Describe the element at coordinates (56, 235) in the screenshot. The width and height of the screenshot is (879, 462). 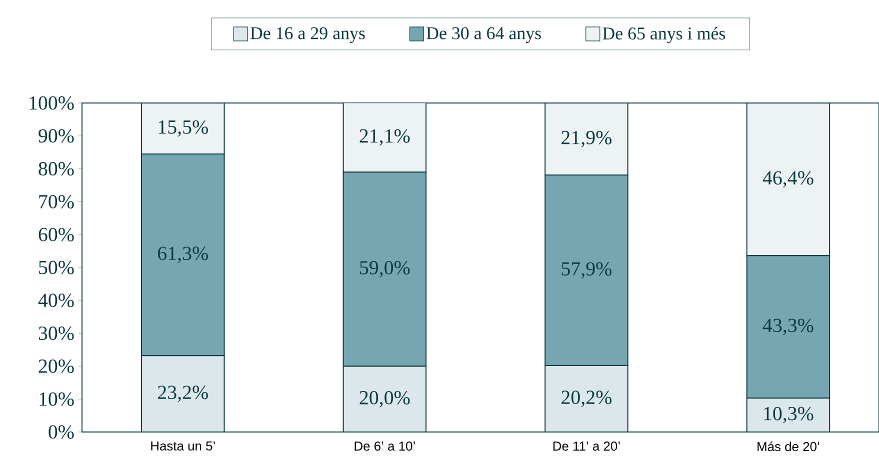
I see `y-tick-label: 60%` at that location.